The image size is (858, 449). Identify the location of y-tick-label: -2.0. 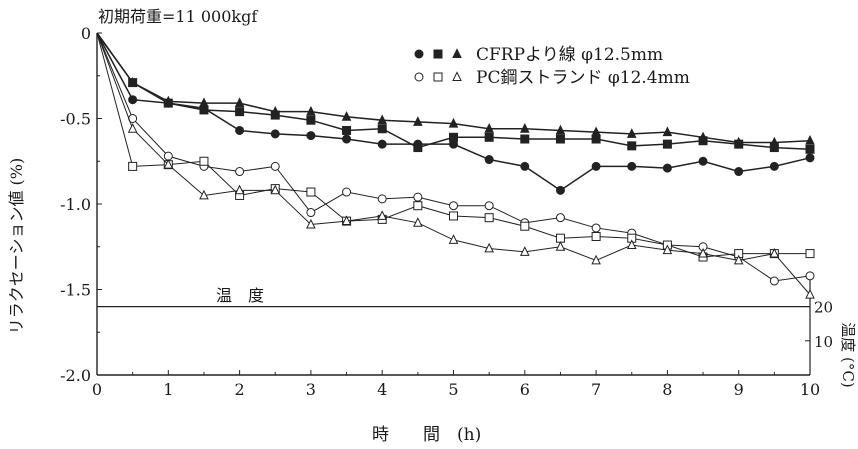
(75, 375).